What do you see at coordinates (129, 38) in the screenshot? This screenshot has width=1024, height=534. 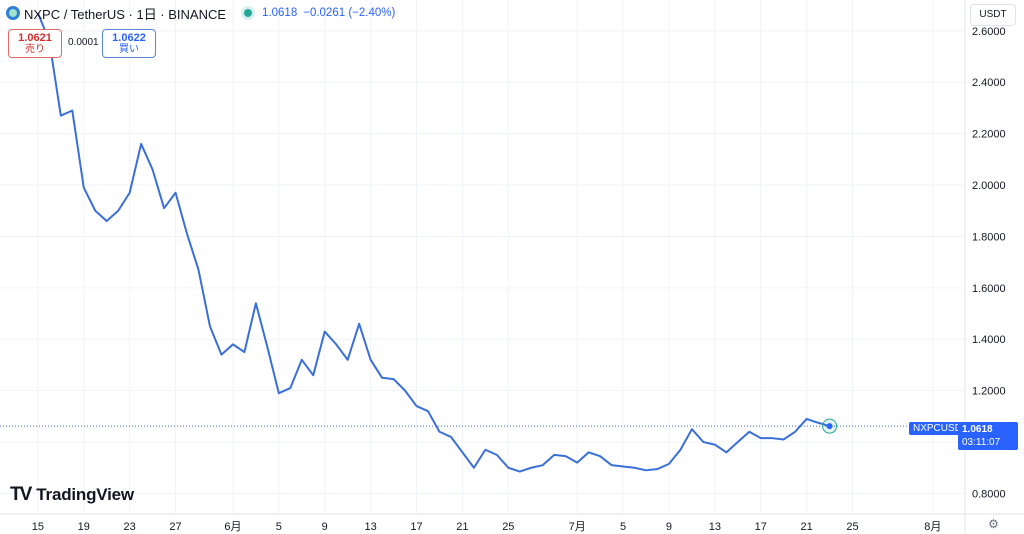 I see `buy-price: 1.0622` at bounding box center [129, 38].